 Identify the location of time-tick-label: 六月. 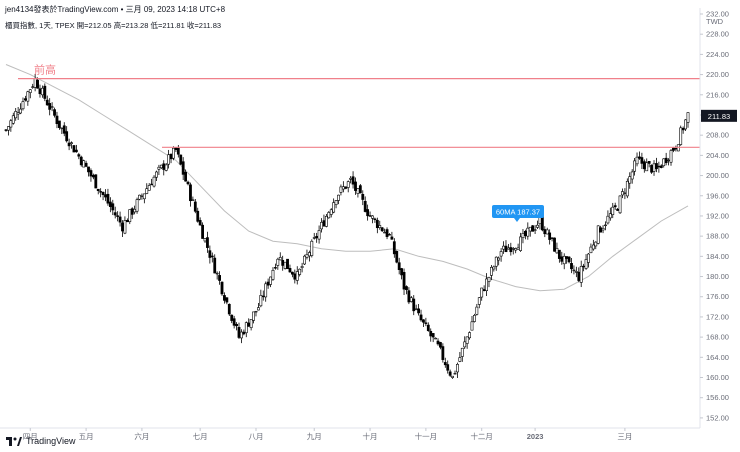
(141, 436).